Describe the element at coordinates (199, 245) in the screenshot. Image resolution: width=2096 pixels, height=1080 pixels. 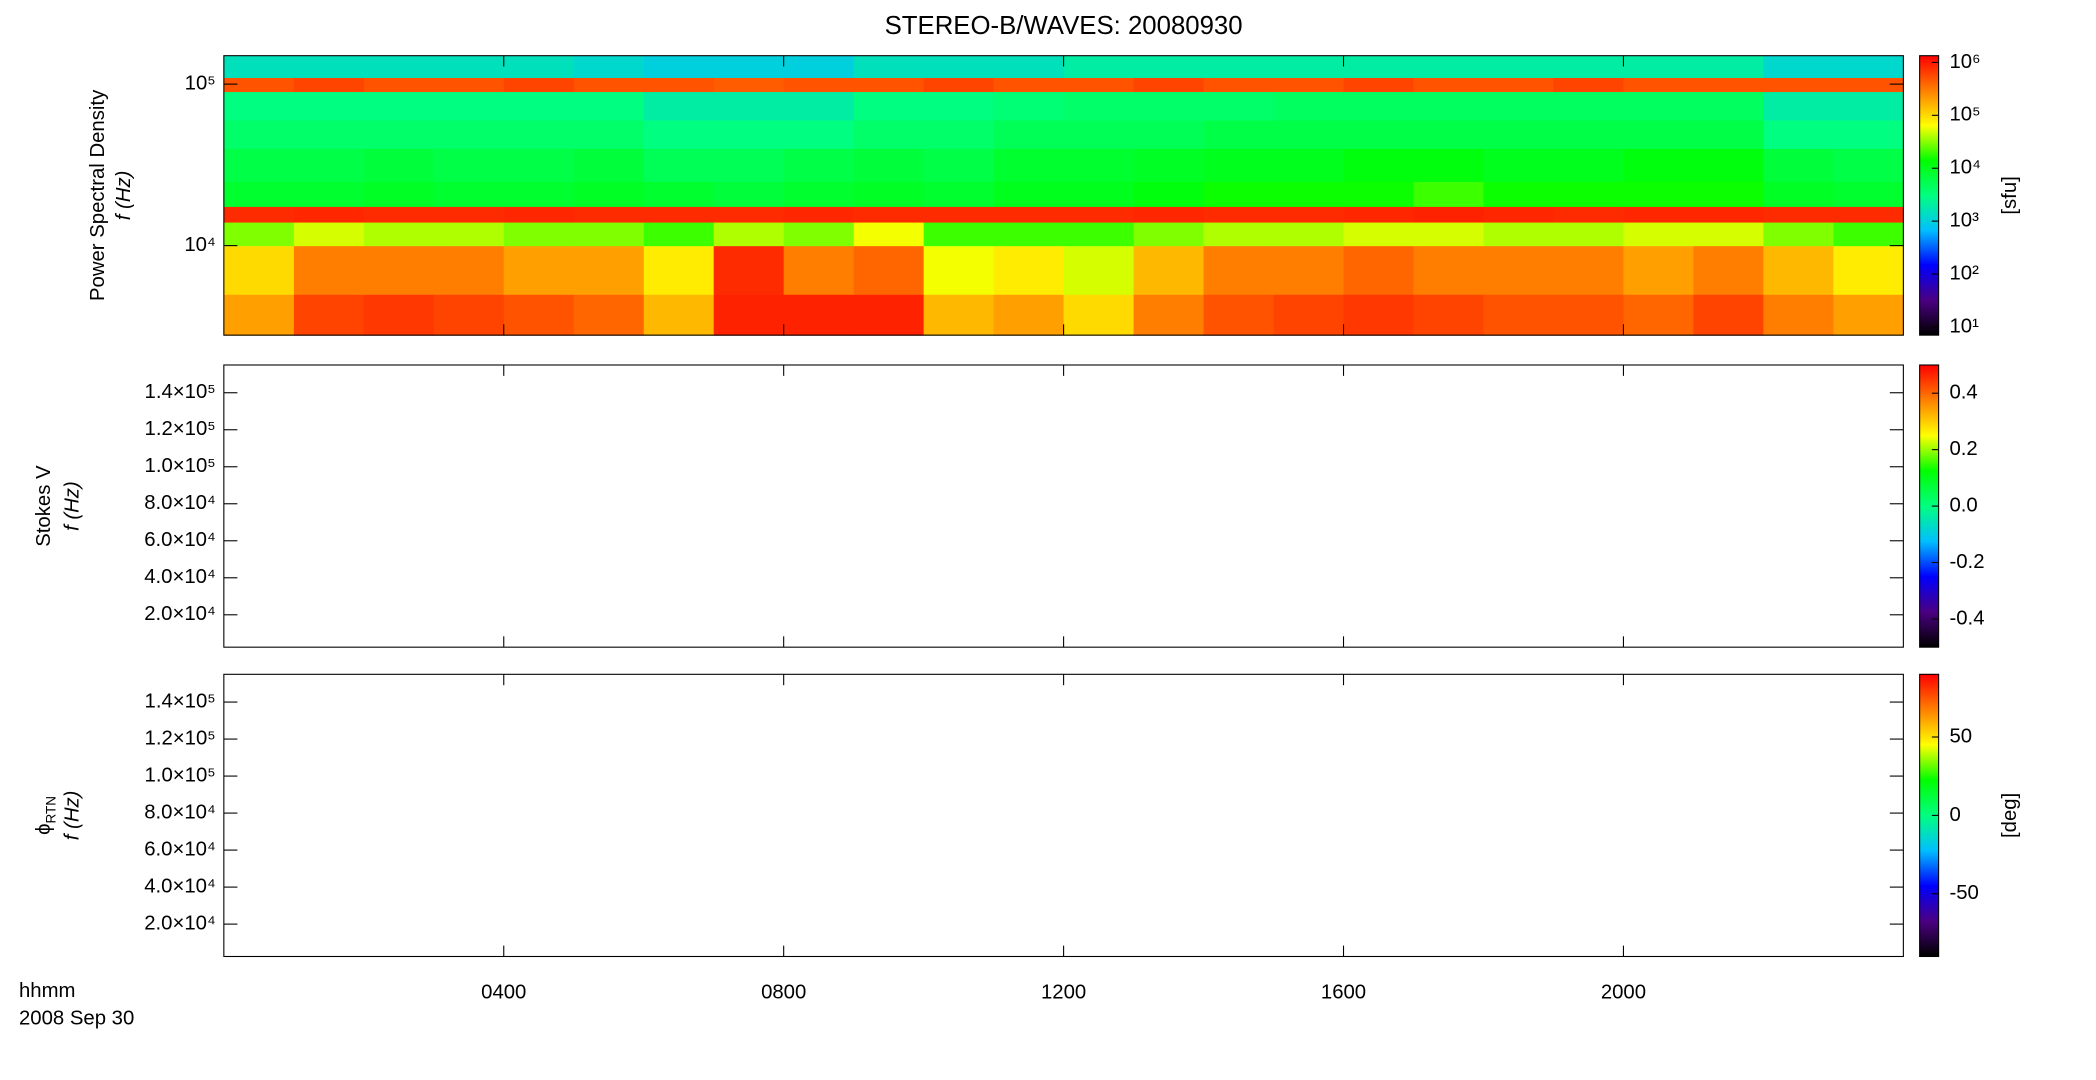
I see `y-tick-label: 10⁴` at that location.